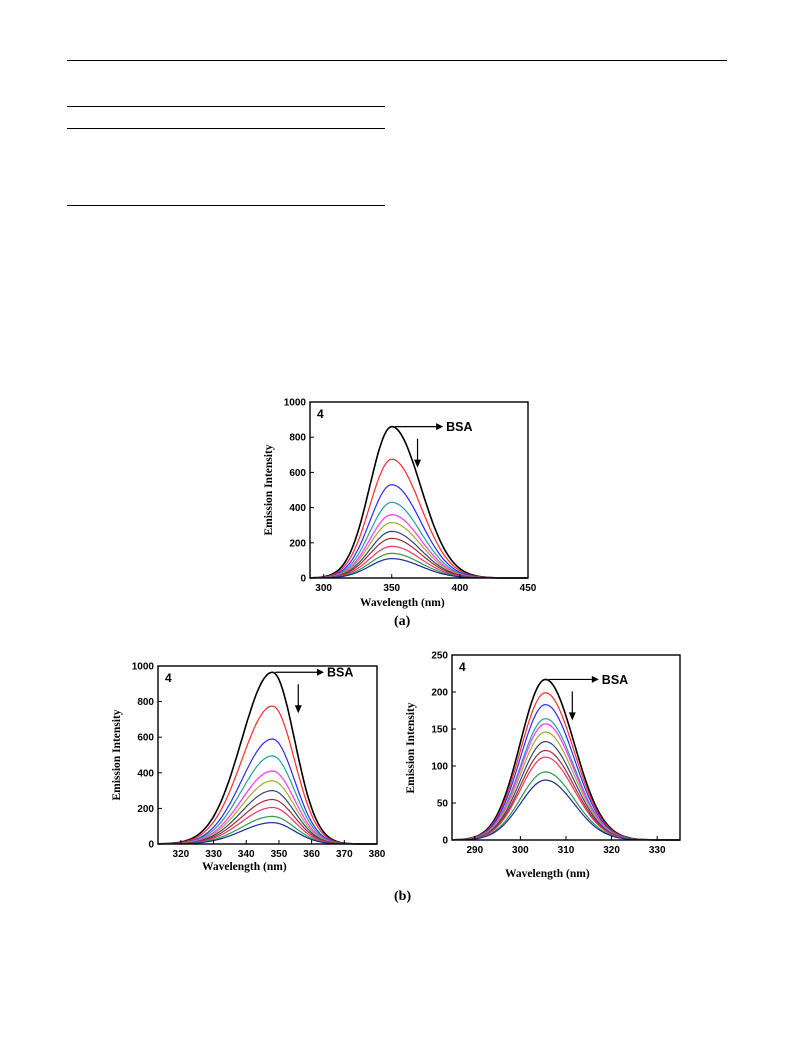 The height and width of the screenshot is (1053, 793). What do you see at coordinates (439, 767) in the screenshot?
I see `y-tick-label: 100` at bounding box center [439, 767].